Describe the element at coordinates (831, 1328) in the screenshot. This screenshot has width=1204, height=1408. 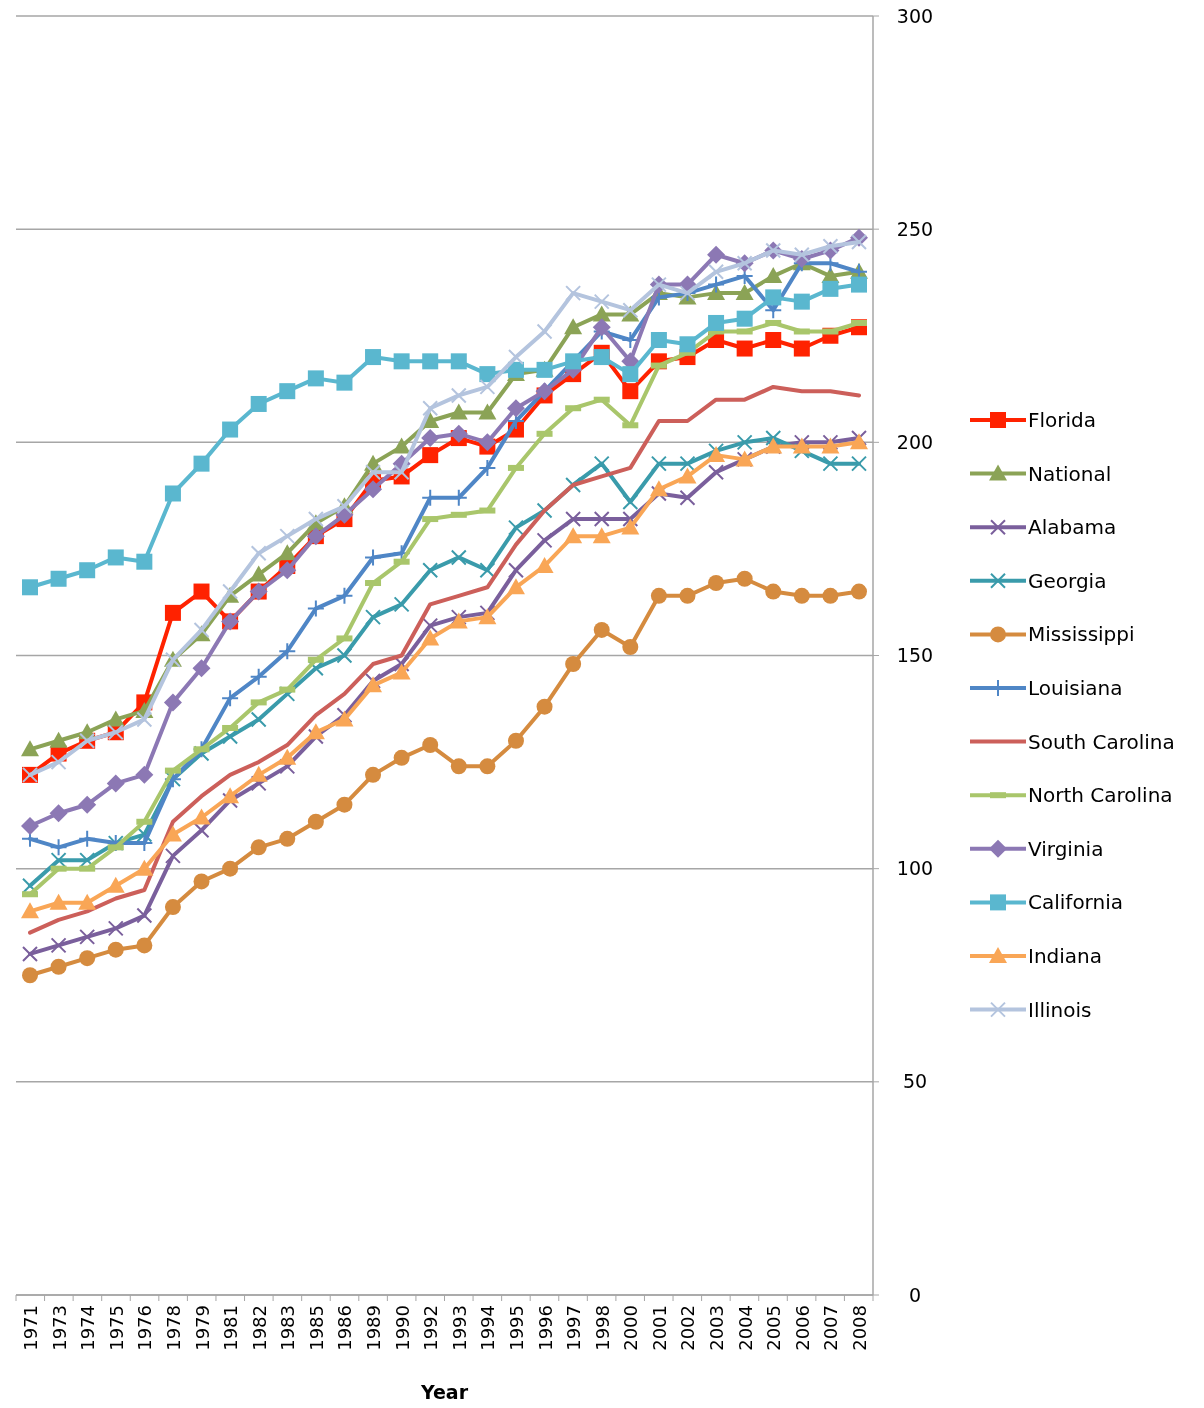
I see `x-tick-label: 2007` at that location.